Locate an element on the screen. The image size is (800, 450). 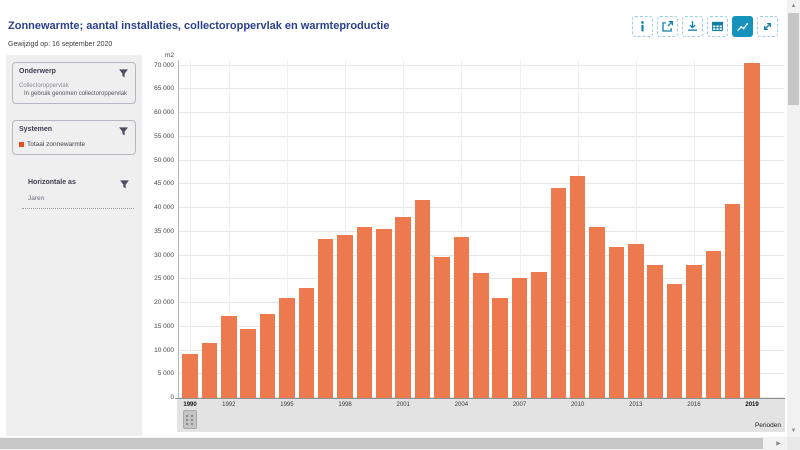
bar-2004 is located at coordinates (461, 317).